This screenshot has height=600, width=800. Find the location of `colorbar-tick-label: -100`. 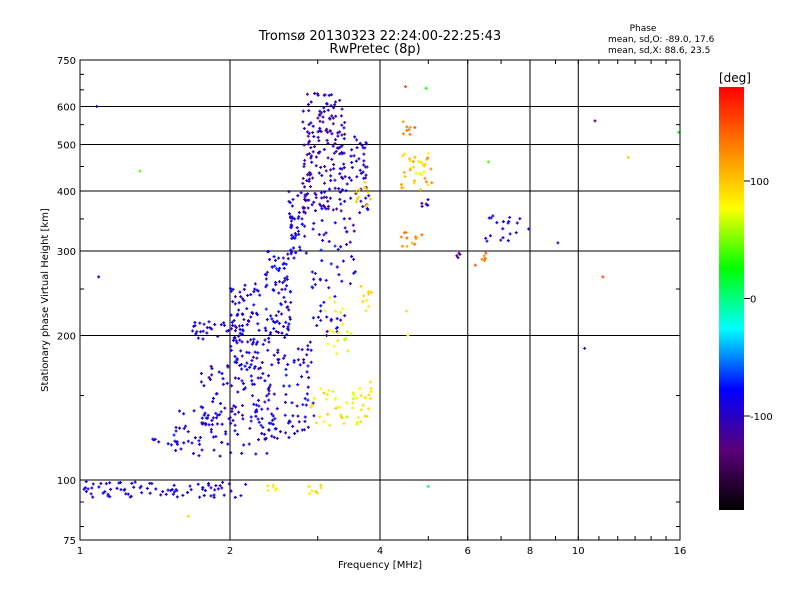

colorbar-tick-label: -100 is located at coordinates (761, 417).